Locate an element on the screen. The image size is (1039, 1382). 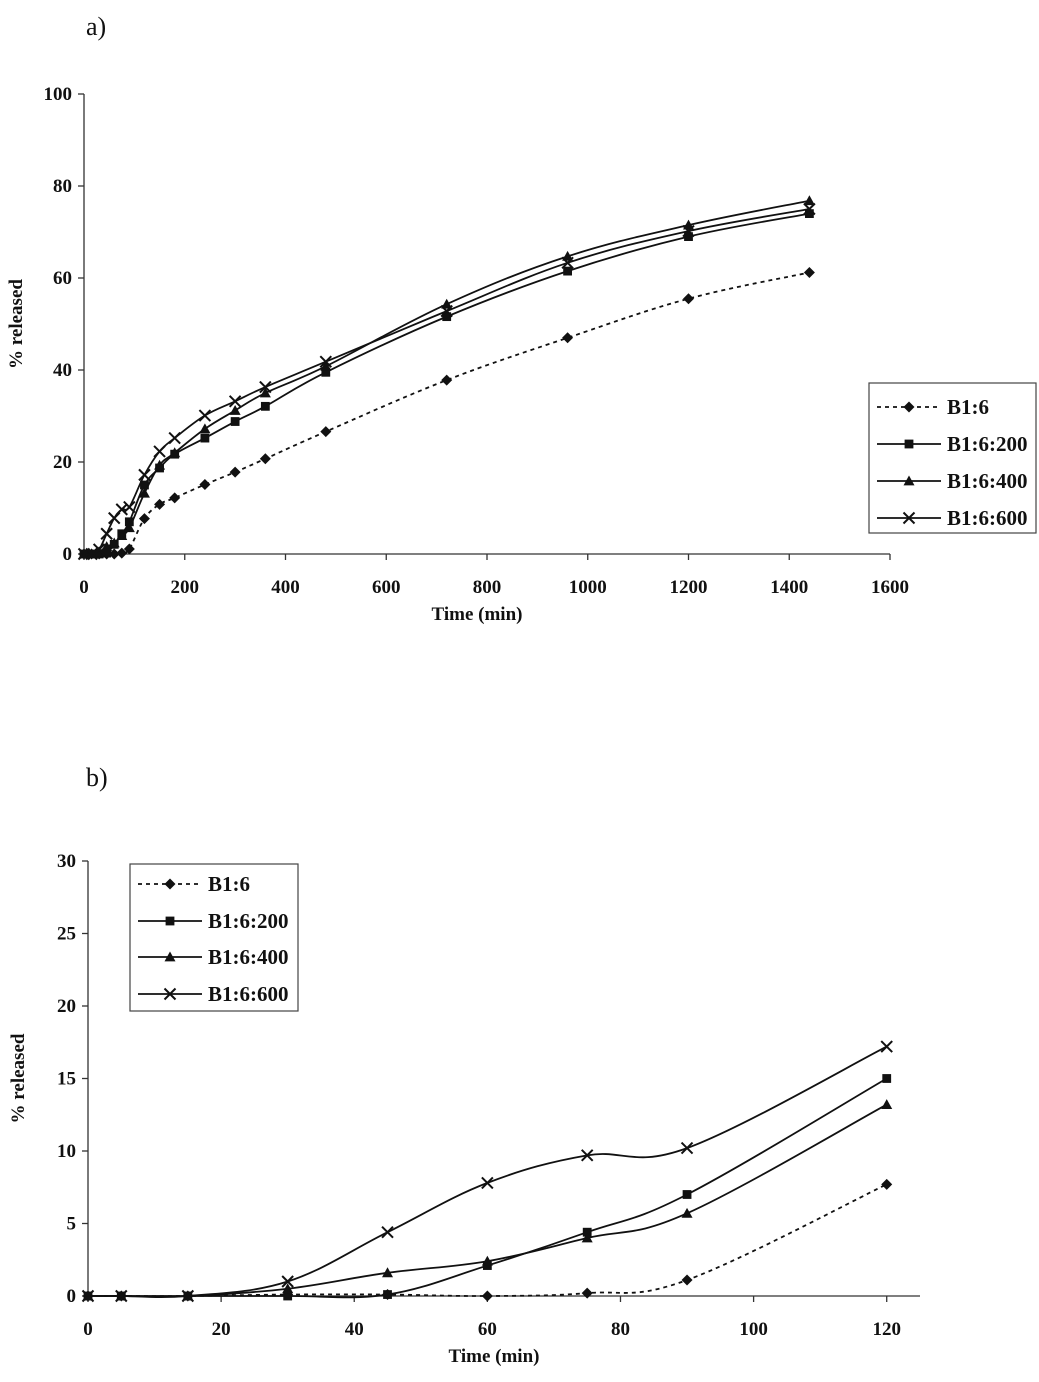
y-tick-label: 10 is located at coordinates (66, 1151).